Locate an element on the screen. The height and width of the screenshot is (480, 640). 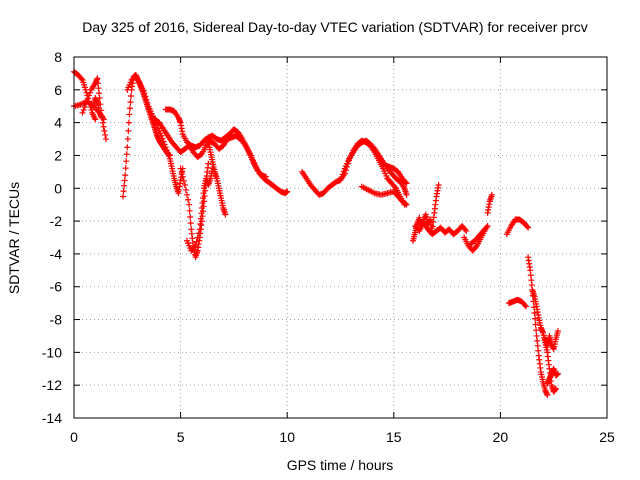
y-tick-label: -14 is located at coordinates (52, 418).